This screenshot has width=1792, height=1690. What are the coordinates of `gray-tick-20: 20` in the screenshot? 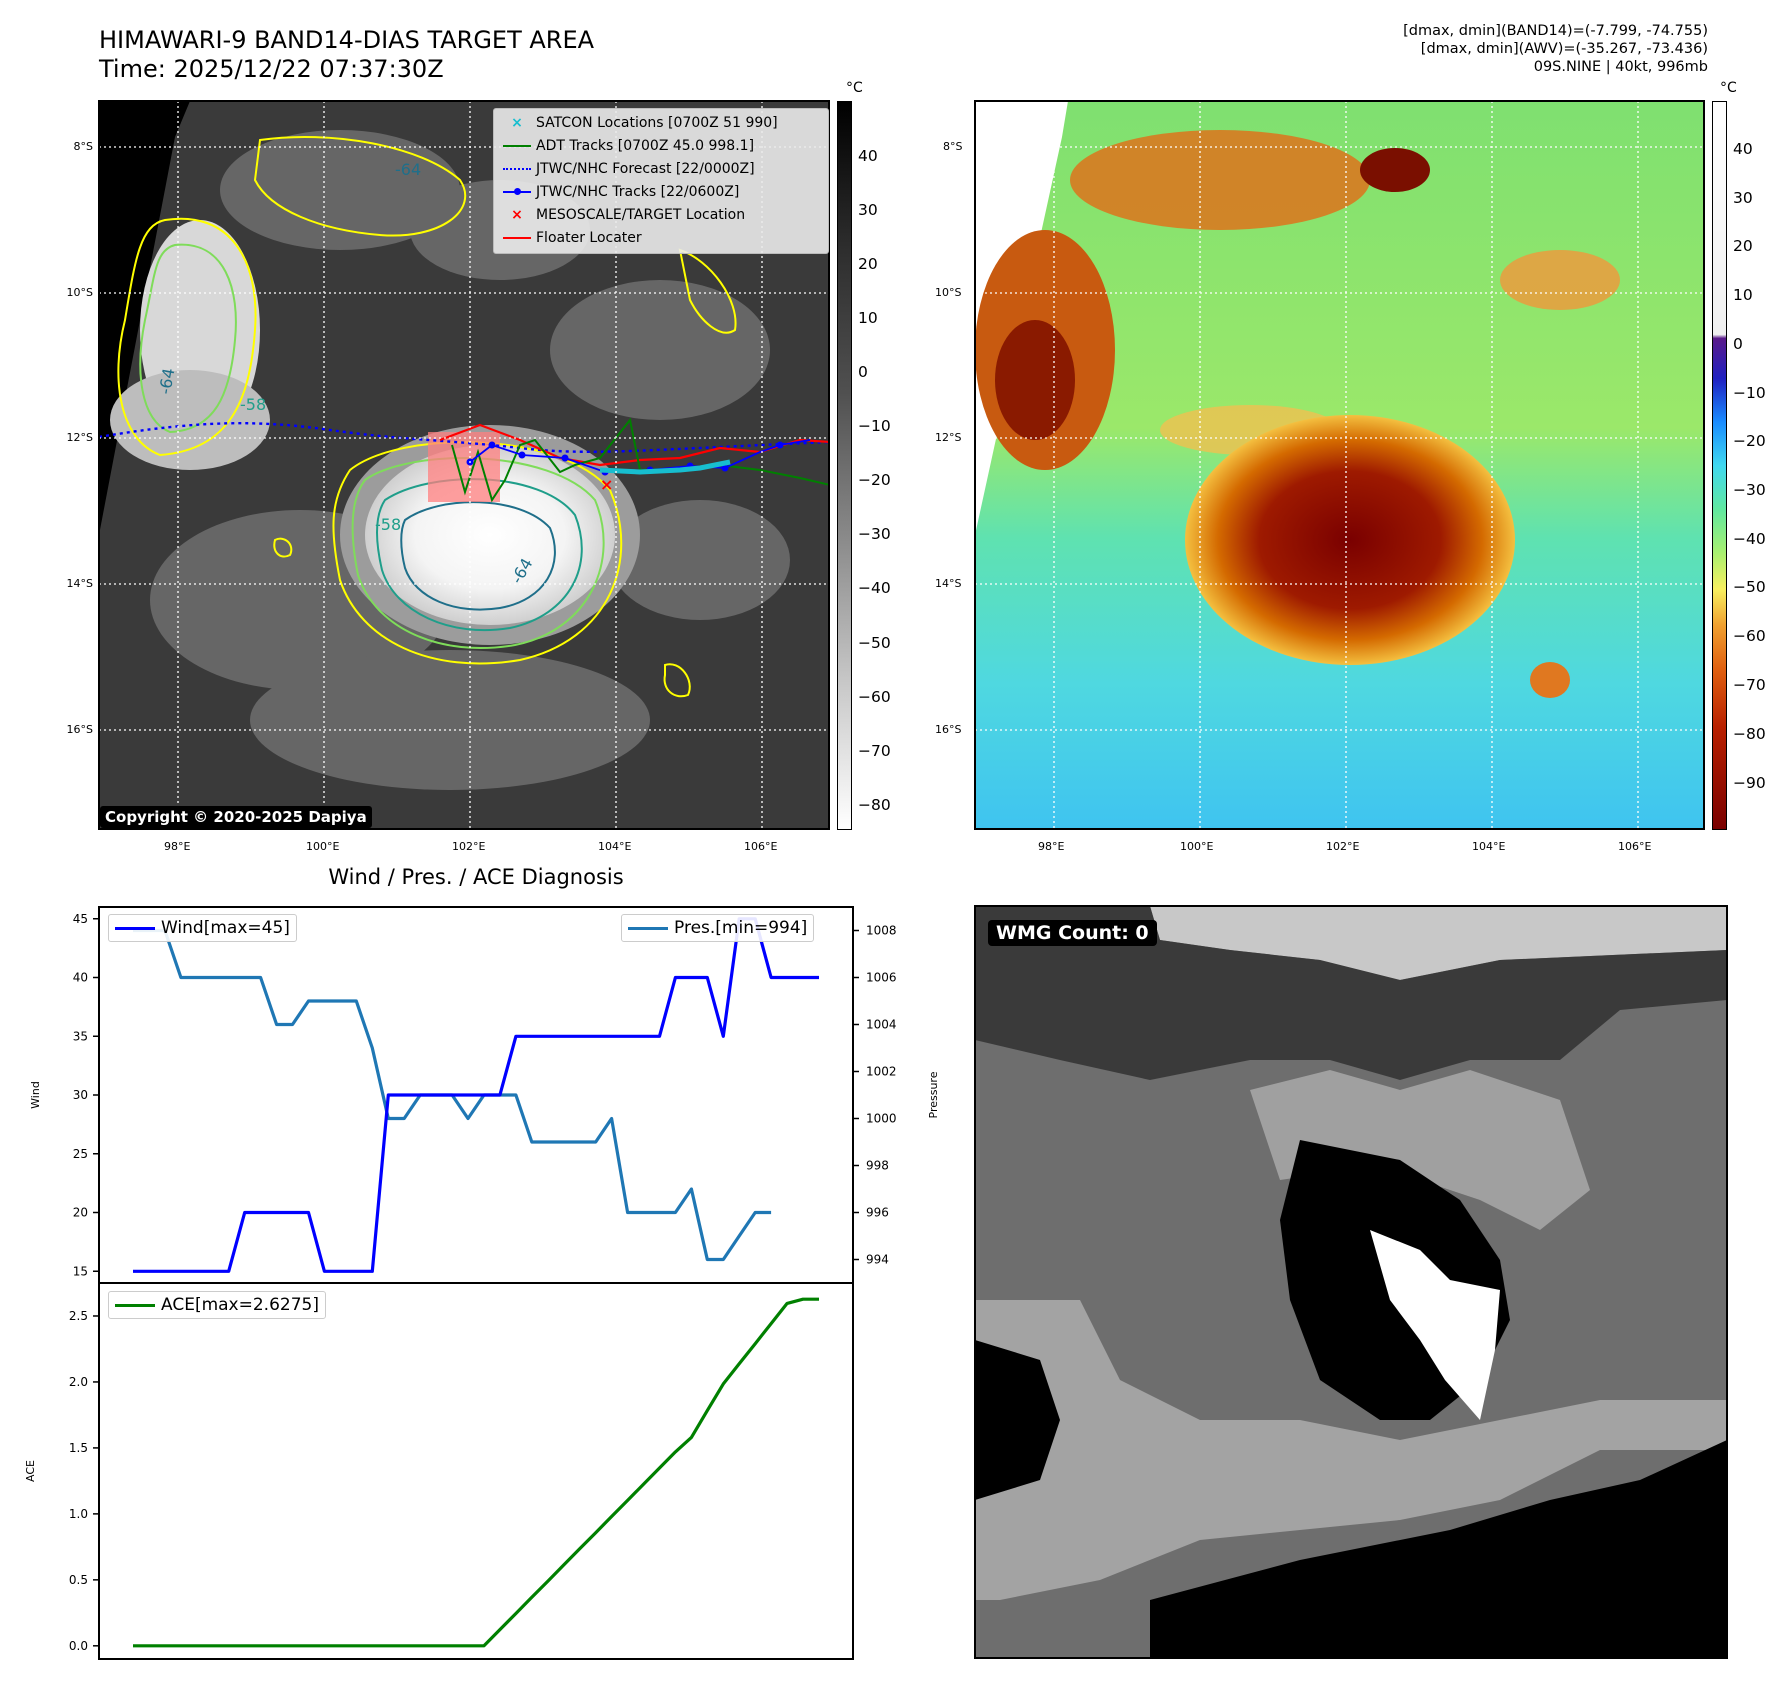 It's located at (868, 264).